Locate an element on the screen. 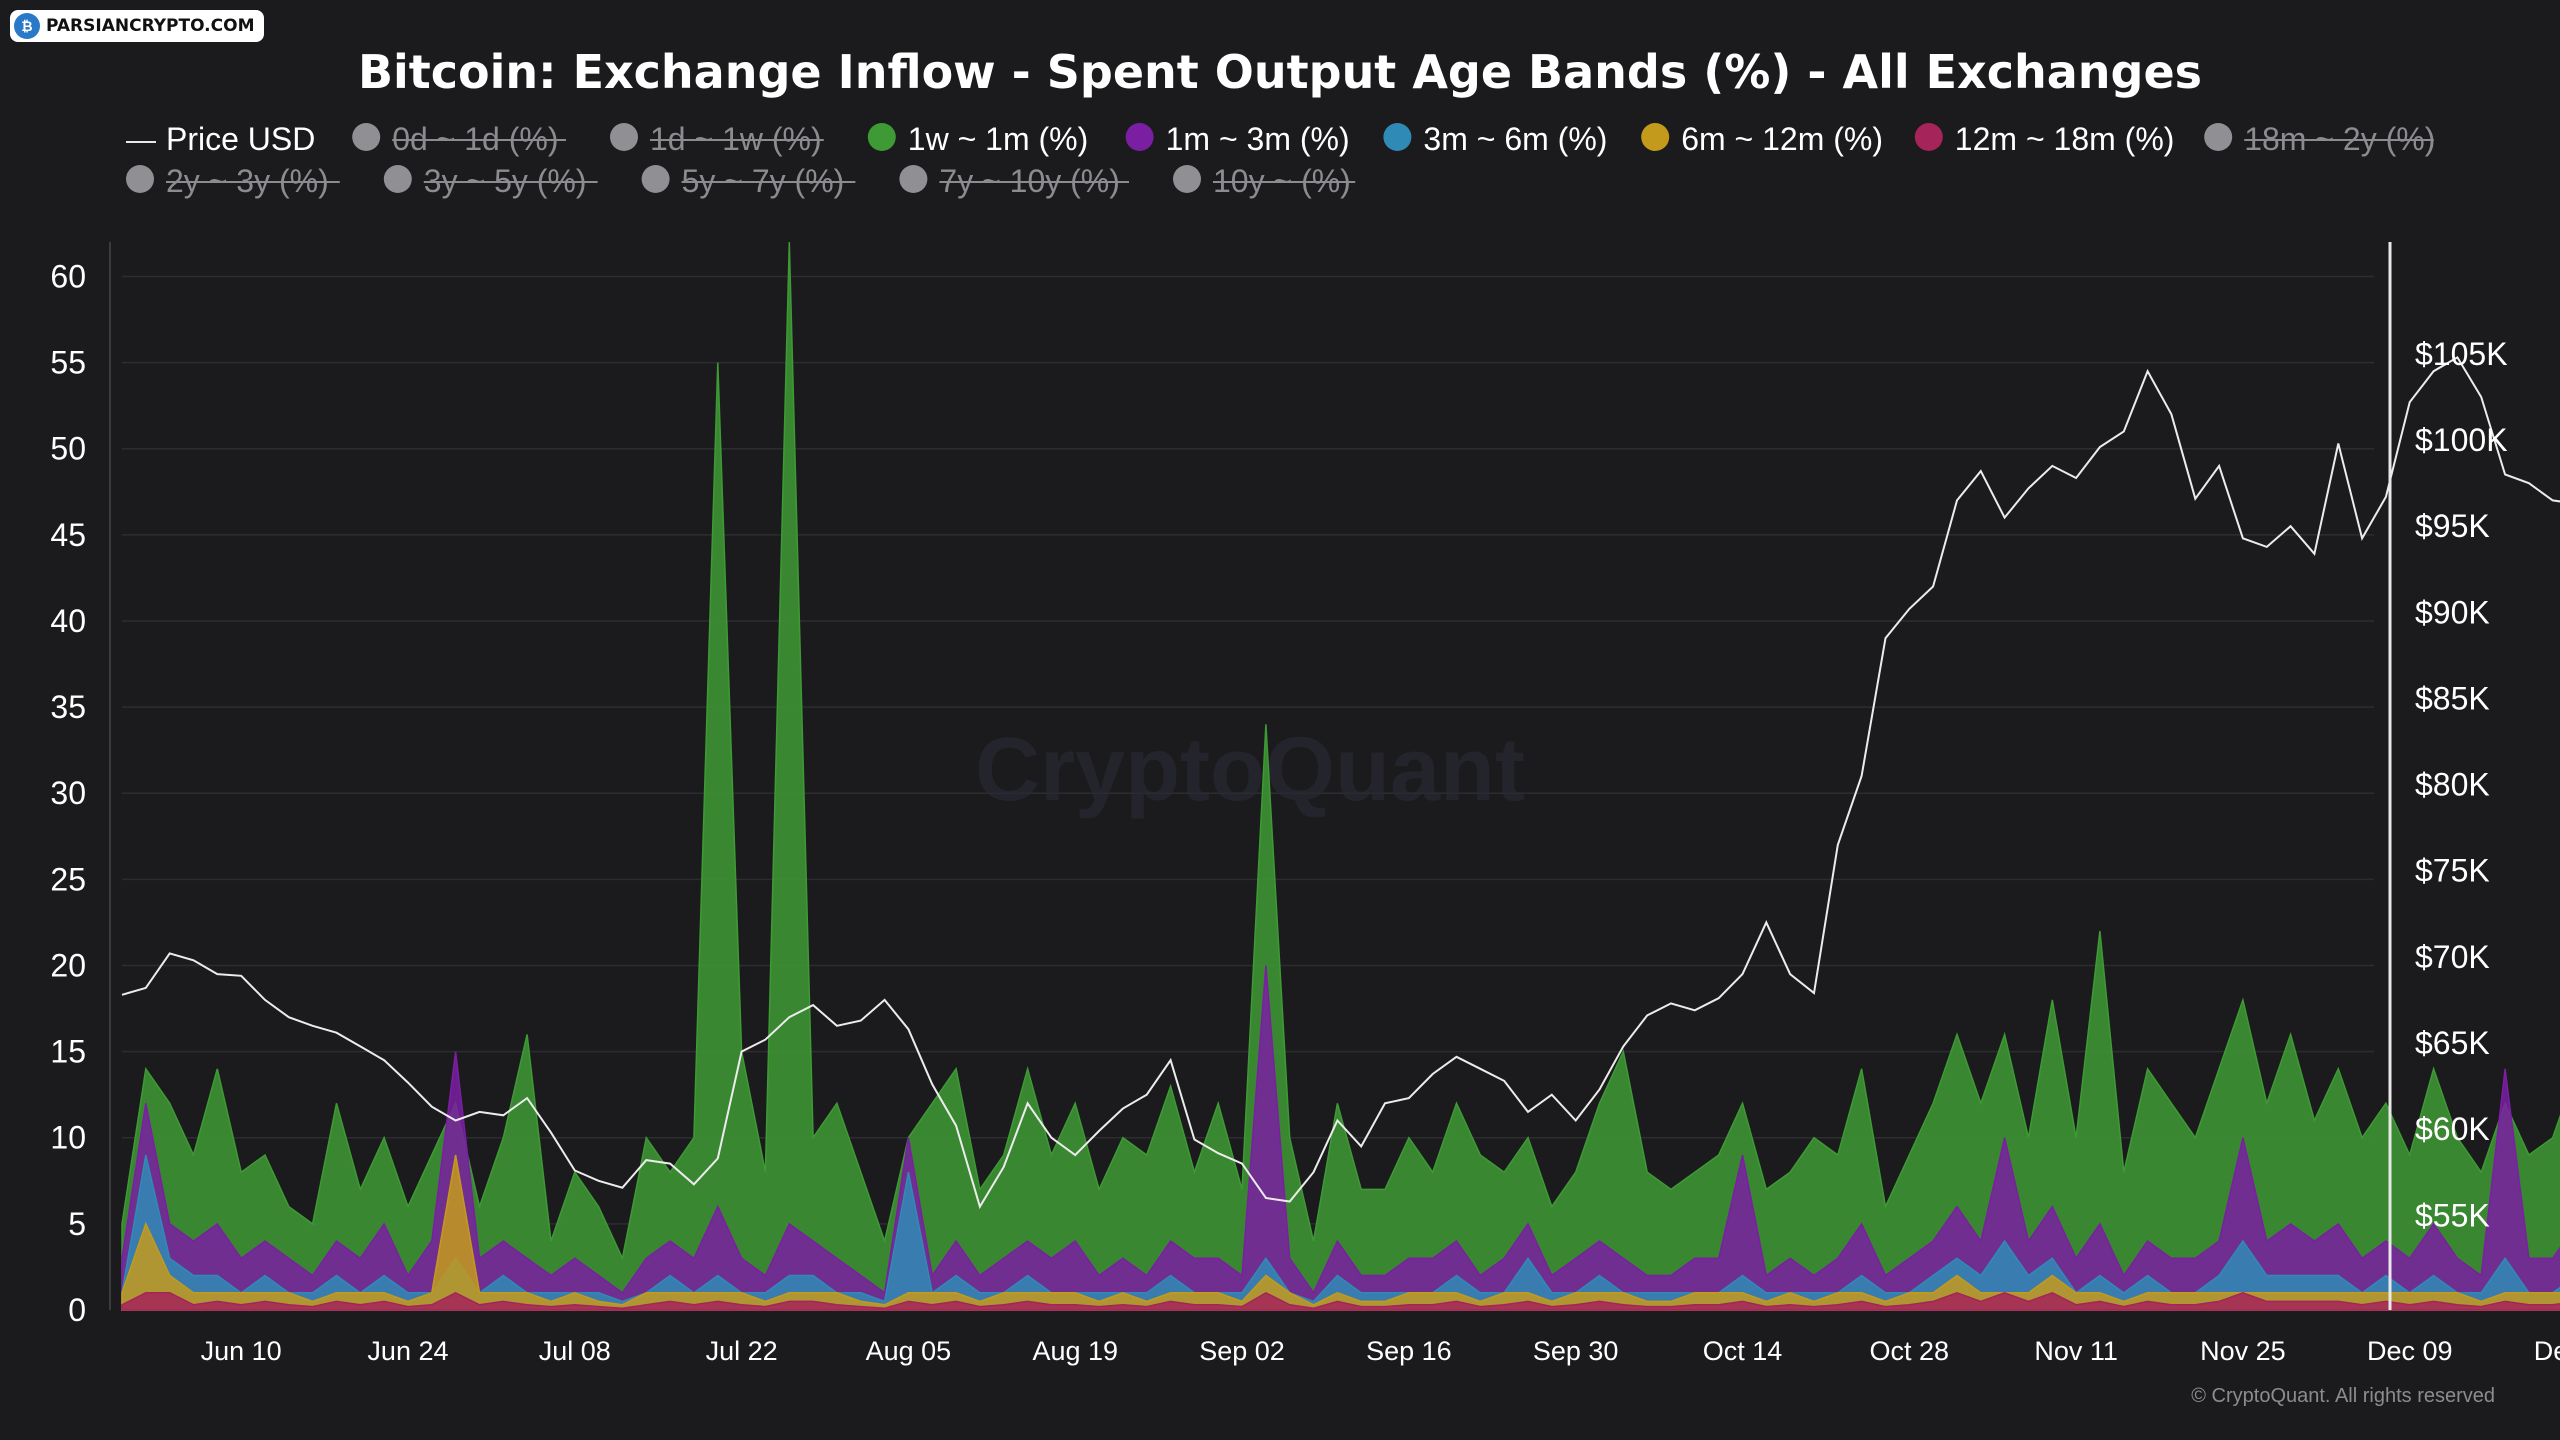  legend-item-3: 1w ~ 1m (%) is located at coordinates (977, 139).